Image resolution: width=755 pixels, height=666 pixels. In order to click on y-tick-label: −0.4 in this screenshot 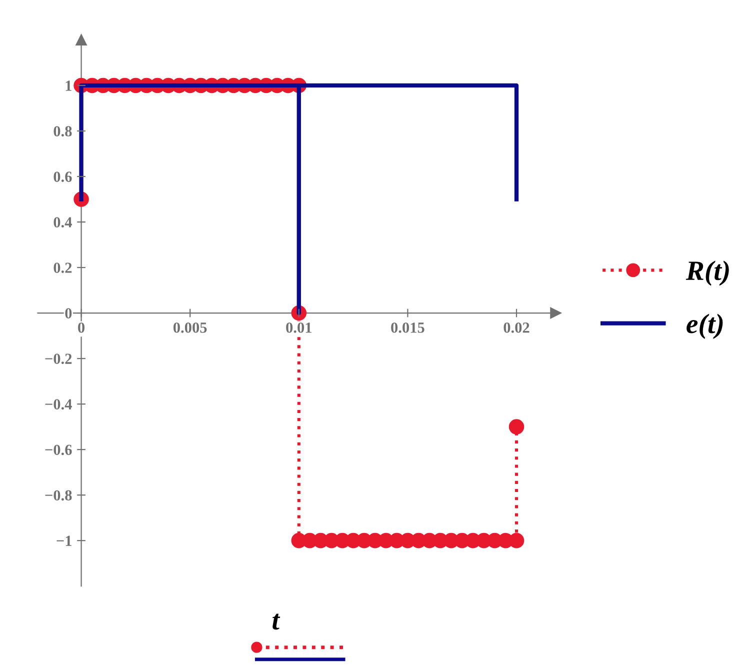, I will do `click(58, 404)`.